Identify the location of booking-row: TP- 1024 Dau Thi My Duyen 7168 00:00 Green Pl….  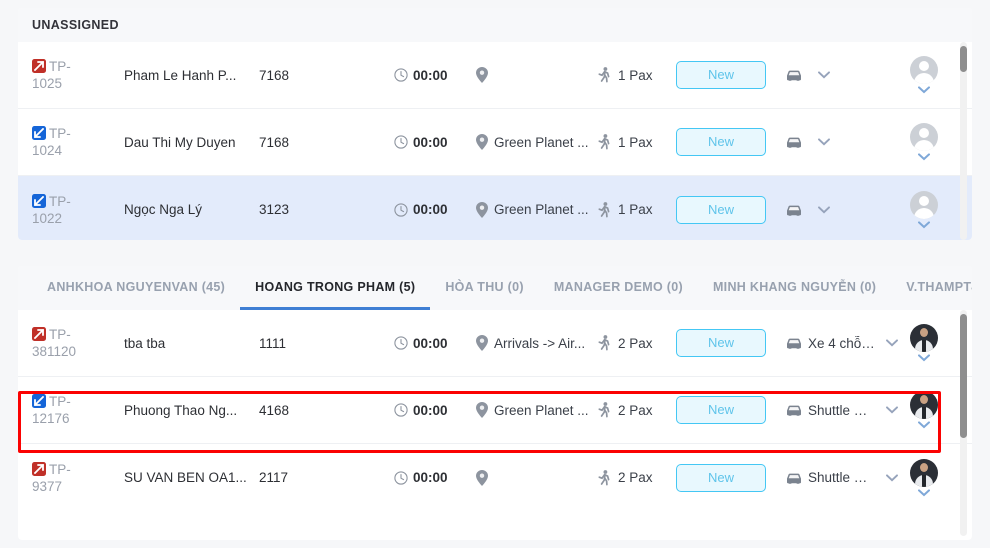
(495, 142).